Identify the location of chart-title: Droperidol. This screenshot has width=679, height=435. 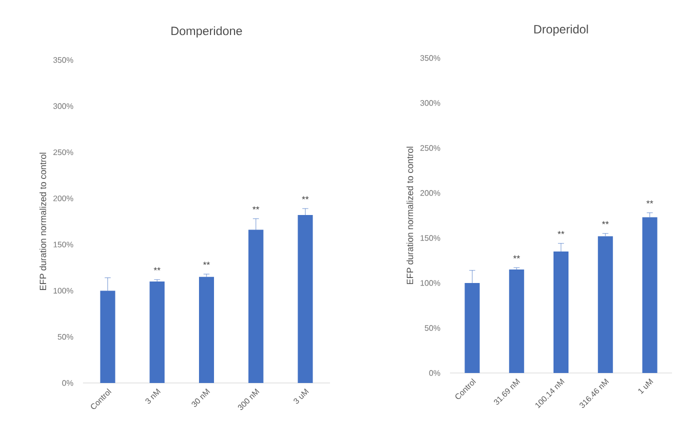
(561, 30).